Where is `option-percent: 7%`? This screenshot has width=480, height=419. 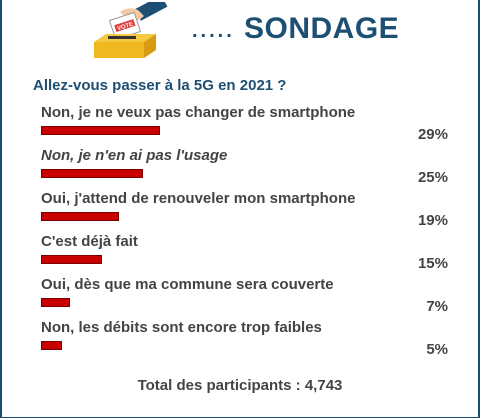 option-percent: 7% is located at coordinates (437, 306).